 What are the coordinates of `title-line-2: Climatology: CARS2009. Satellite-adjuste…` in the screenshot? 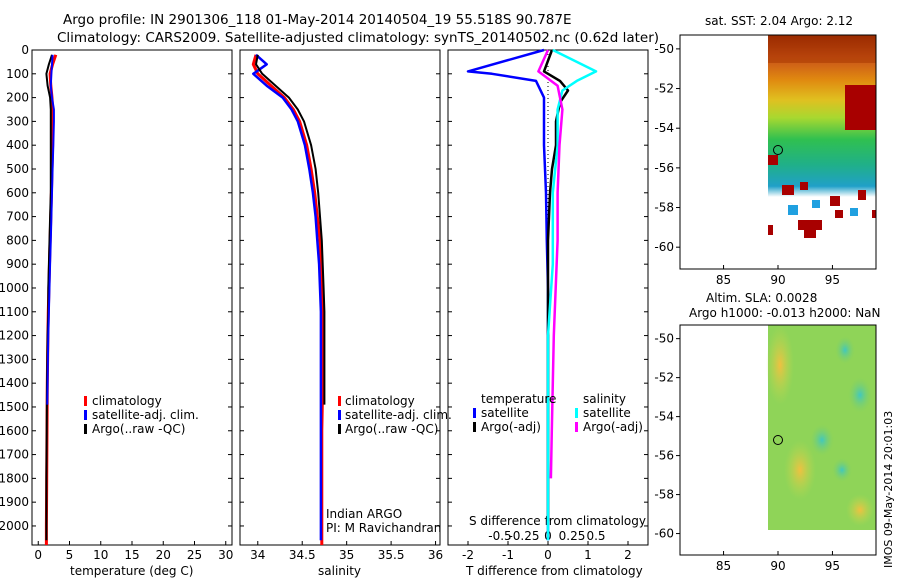 It's located at (358, 38).